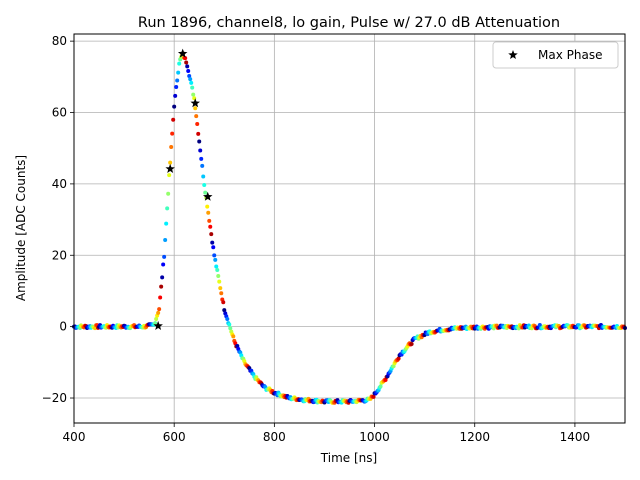  I want to click on y-tick-label: 80, so click(59, 41).